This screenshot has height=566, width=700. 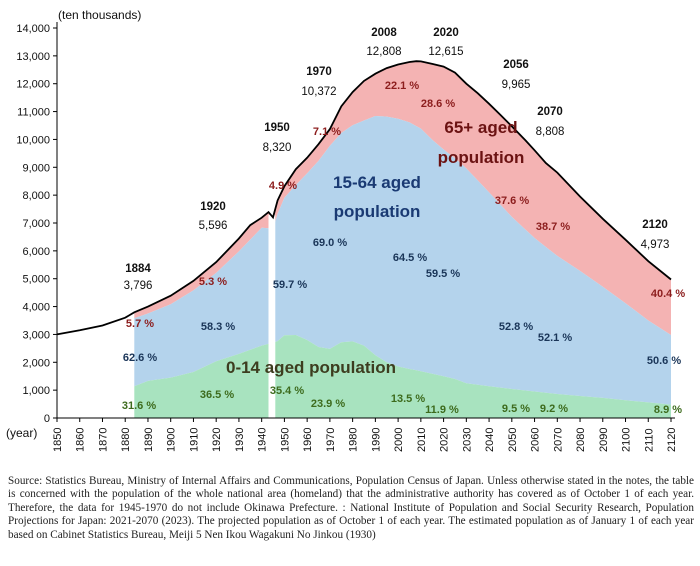 I want to click on share-label-65-plus: 38.7 %, so click(x=553, y=227).